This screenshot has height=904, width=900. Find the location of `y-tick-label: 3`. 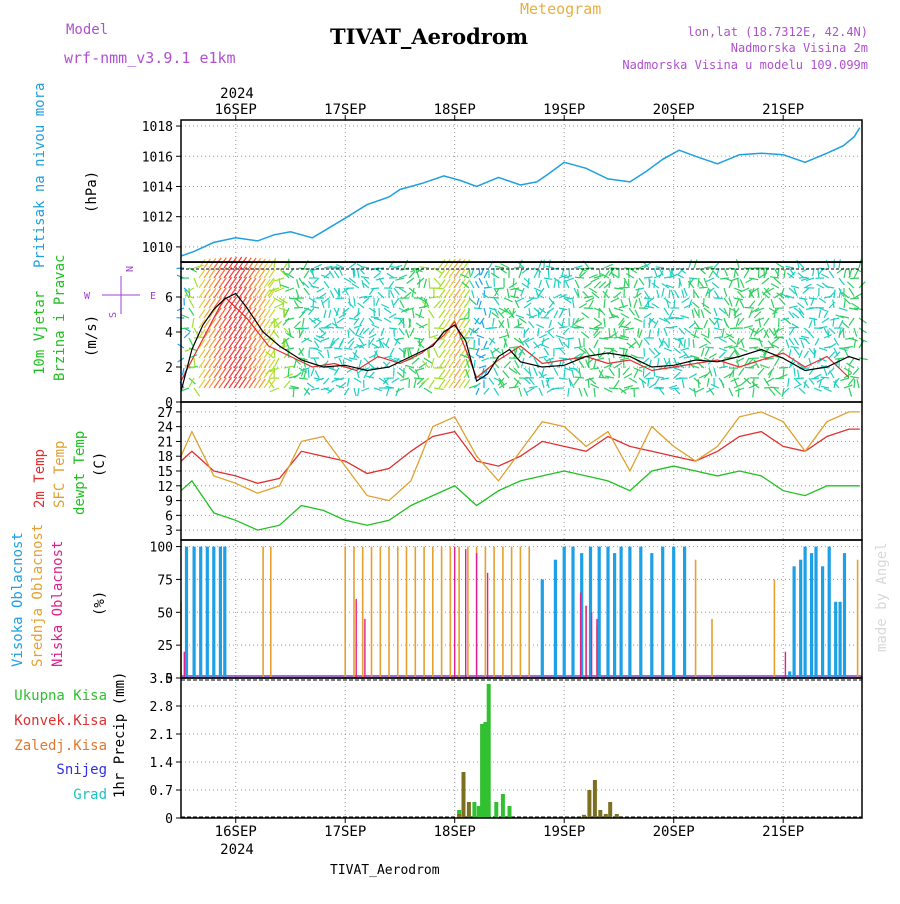

y-tick-label: 3 is located at coordinates (169, 531).